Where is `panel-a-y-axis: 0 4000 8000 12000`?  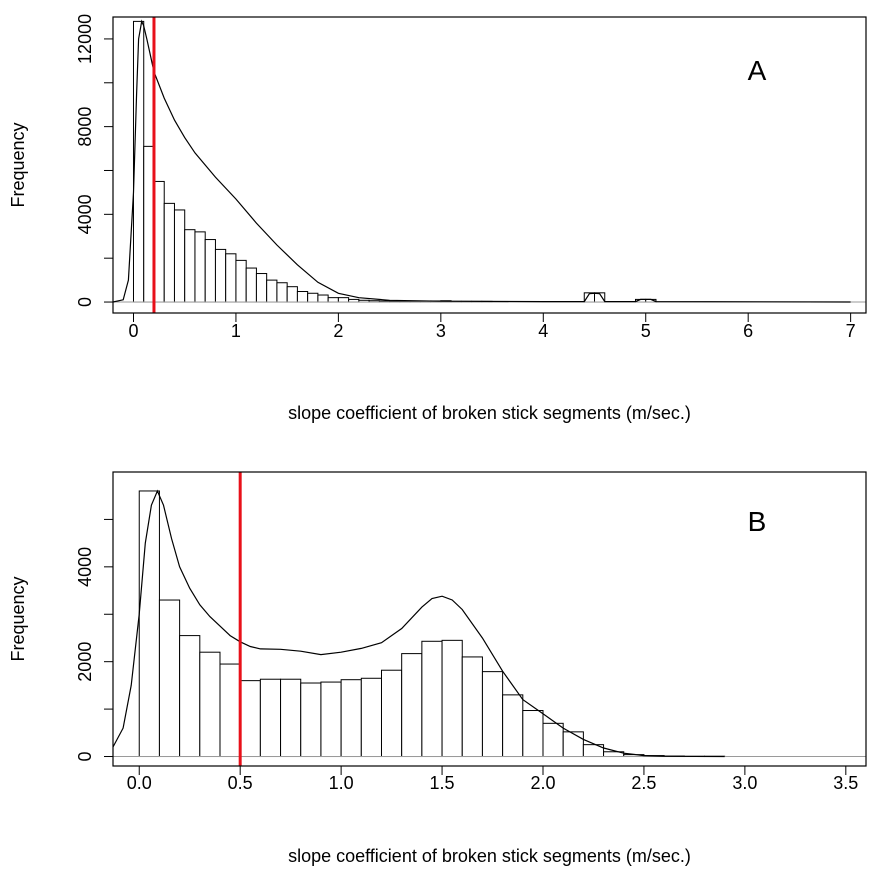 panel-a-y-axis: 0 4000 8000 12000 is located at coordinates (94, 160).